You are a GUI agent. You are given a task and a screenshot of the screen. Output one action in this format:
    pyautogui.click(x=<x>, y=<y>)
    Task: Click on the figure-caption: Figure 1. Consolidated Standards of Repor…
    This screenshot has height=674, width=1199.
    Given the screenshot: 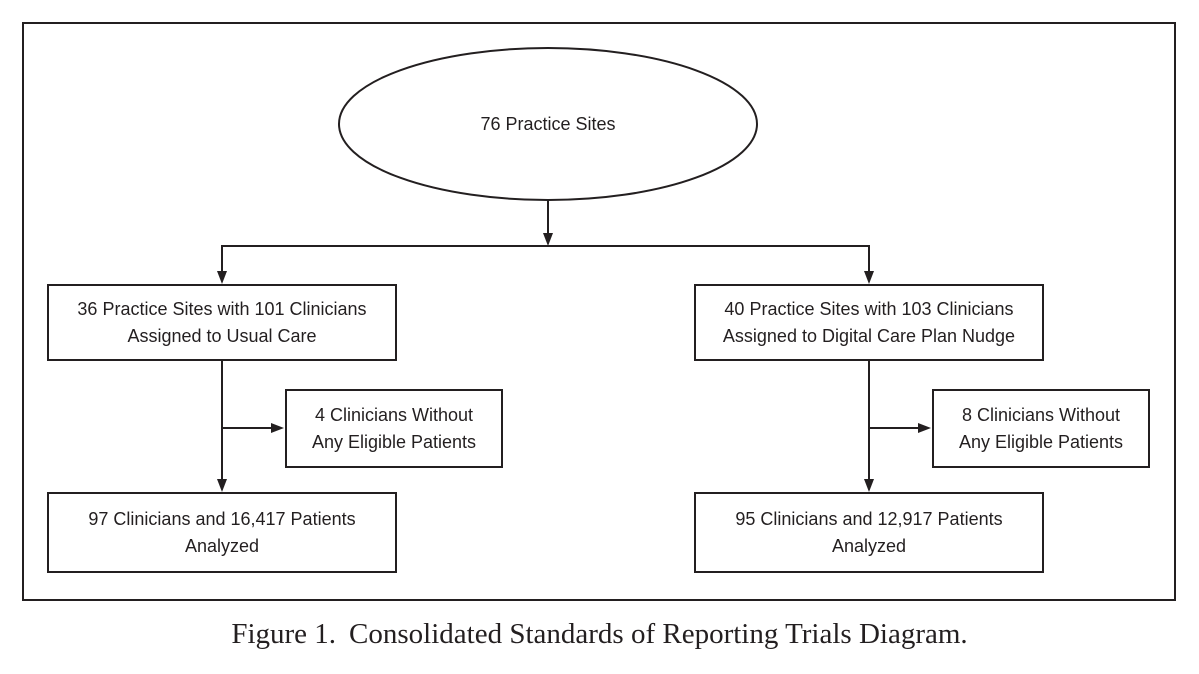 What is the action you would take?
    pyautogui.click(x=599, y=634)
    